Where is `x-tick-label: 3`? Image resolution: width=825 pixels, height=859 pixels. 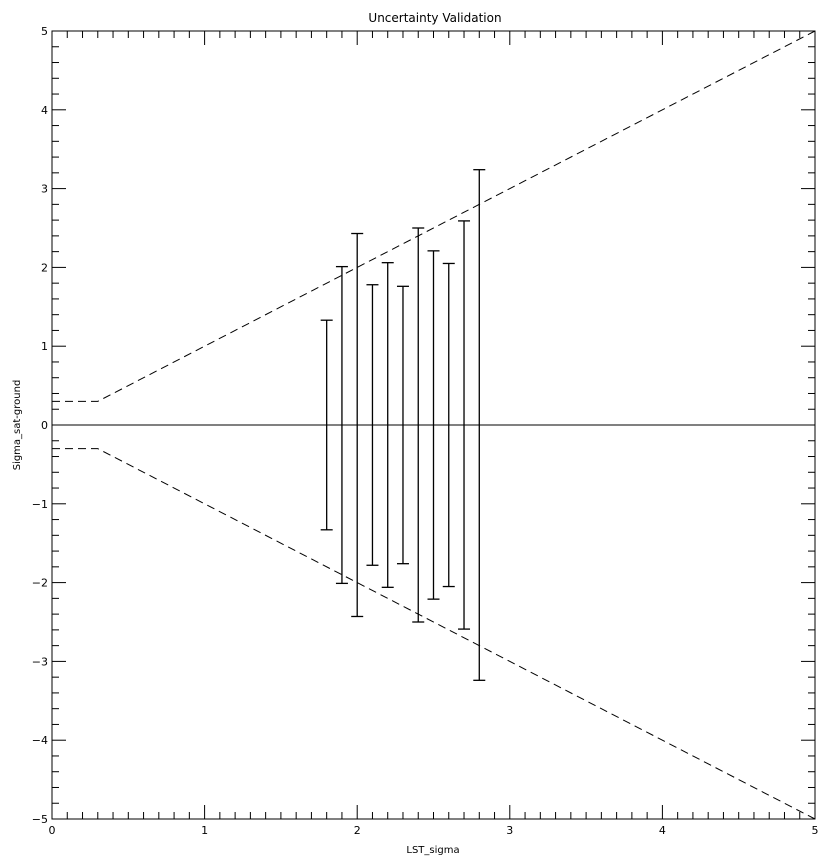 x-tick-label: 3 is located at coordinates (509, 830).